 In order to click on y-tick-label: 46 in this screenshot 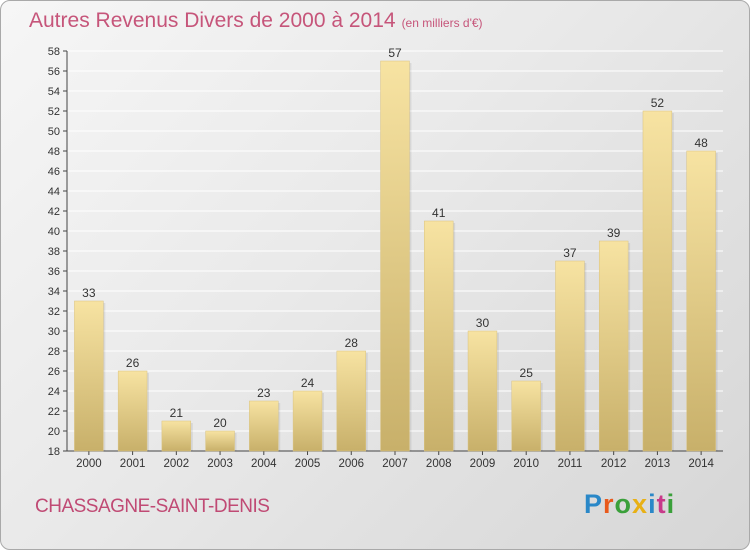, I will do `click(54, 172)`.